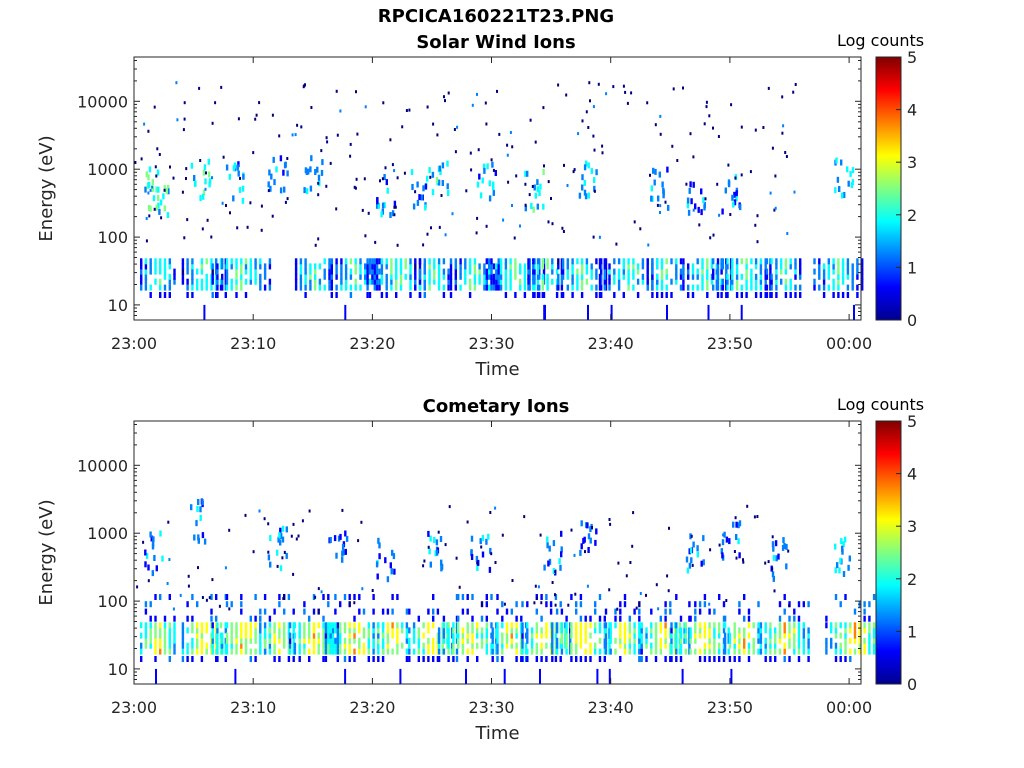 This screenshot has width=1024, height=768. Describe the element at coordinates (372, 343) in the screenshot. I see `p1-x-tick-label: 23:20` at that location.